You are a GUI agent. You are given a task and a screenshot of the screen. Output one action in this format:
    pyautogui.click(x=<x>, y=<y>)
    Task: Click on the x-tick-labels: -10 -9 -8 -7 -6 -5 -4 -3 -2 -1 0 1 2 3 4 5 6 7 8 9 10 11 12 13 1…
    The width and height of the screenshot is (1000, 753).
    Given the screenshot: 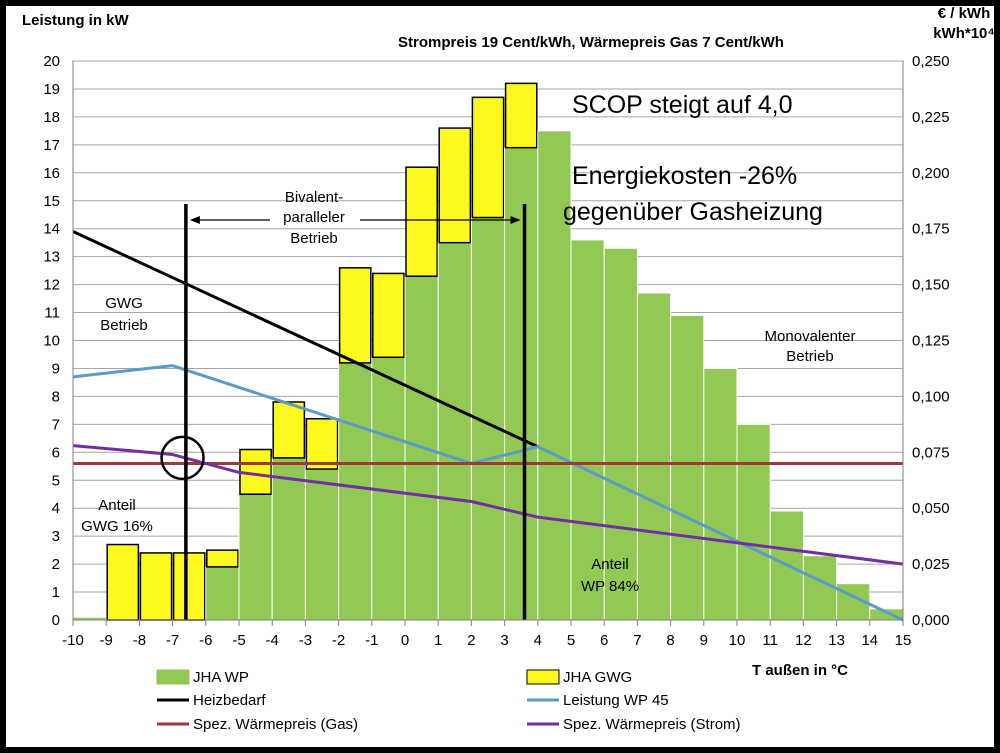 What is the action you would take?
    pyautogui.click(x=486, y=640)
    